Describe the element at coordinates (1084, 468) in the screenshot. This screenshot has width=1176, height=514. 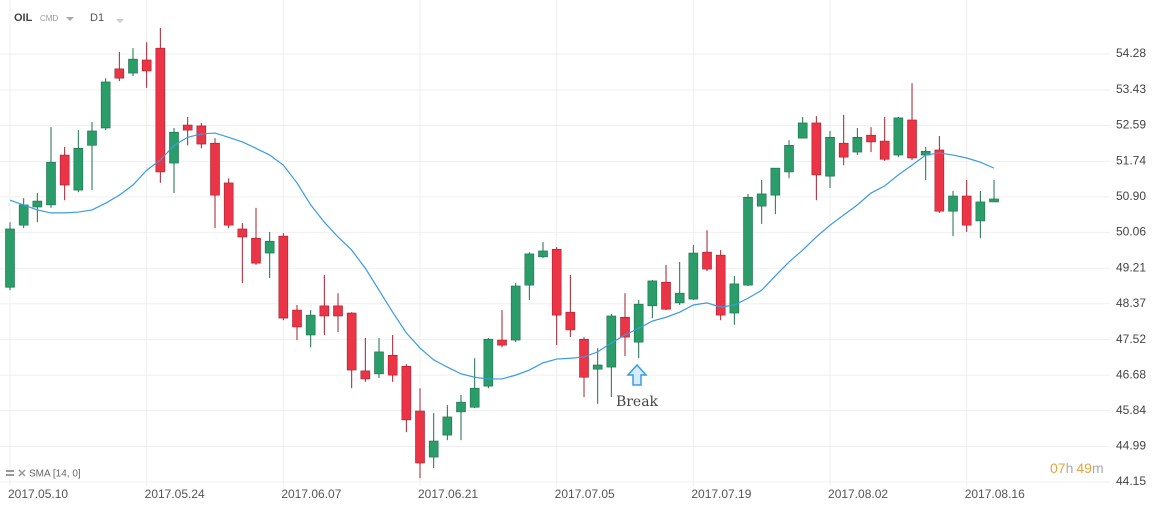
I see `minutes: 49` at that location.